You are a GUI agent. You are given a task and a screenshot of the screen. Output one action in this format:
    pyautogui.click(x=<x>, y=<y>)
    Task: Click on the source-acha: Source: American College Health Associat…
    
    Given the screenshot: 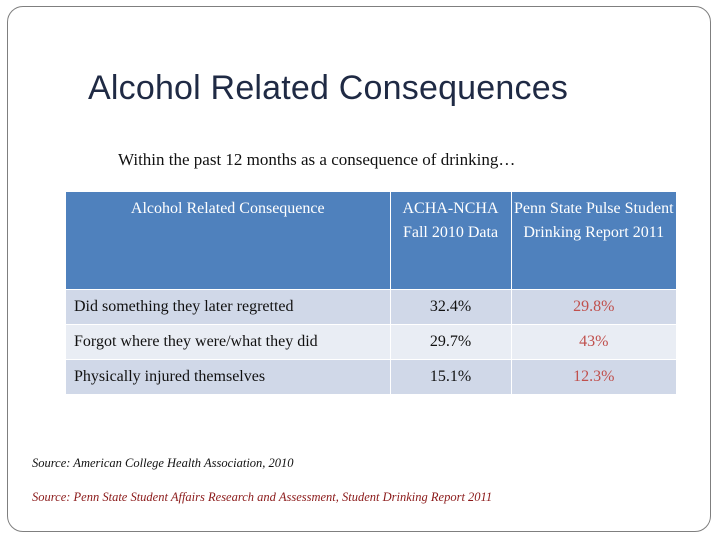 What is the action you would take?
    pyautogui.click(x=163, y=463)
    